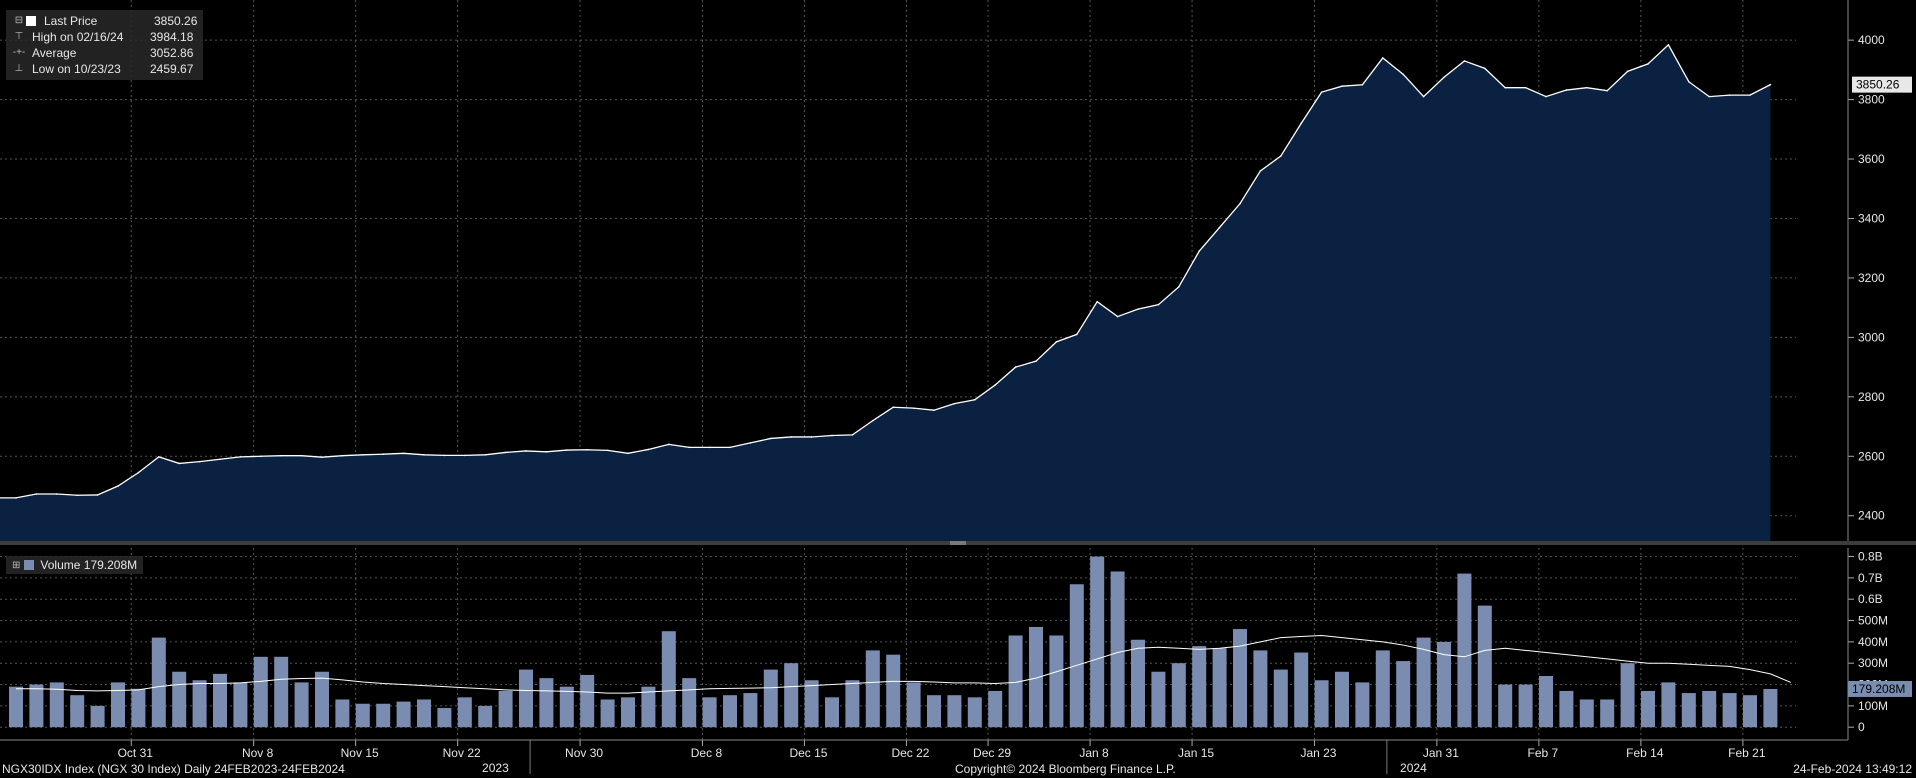 Image resolution: width=1916 pixels, height=778 pixels. Describe the element at coordinates (54, 53) in the screenshot. I see `average-label: Average` at that location.